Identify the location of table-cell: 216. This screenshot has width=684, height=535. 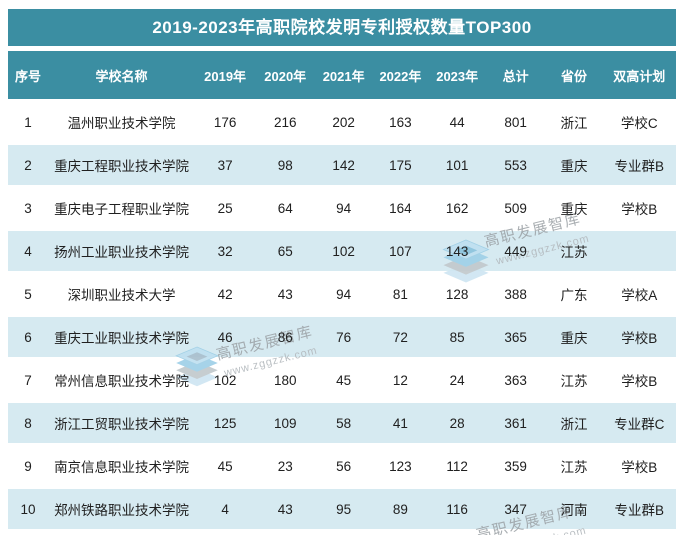
(285, 122).